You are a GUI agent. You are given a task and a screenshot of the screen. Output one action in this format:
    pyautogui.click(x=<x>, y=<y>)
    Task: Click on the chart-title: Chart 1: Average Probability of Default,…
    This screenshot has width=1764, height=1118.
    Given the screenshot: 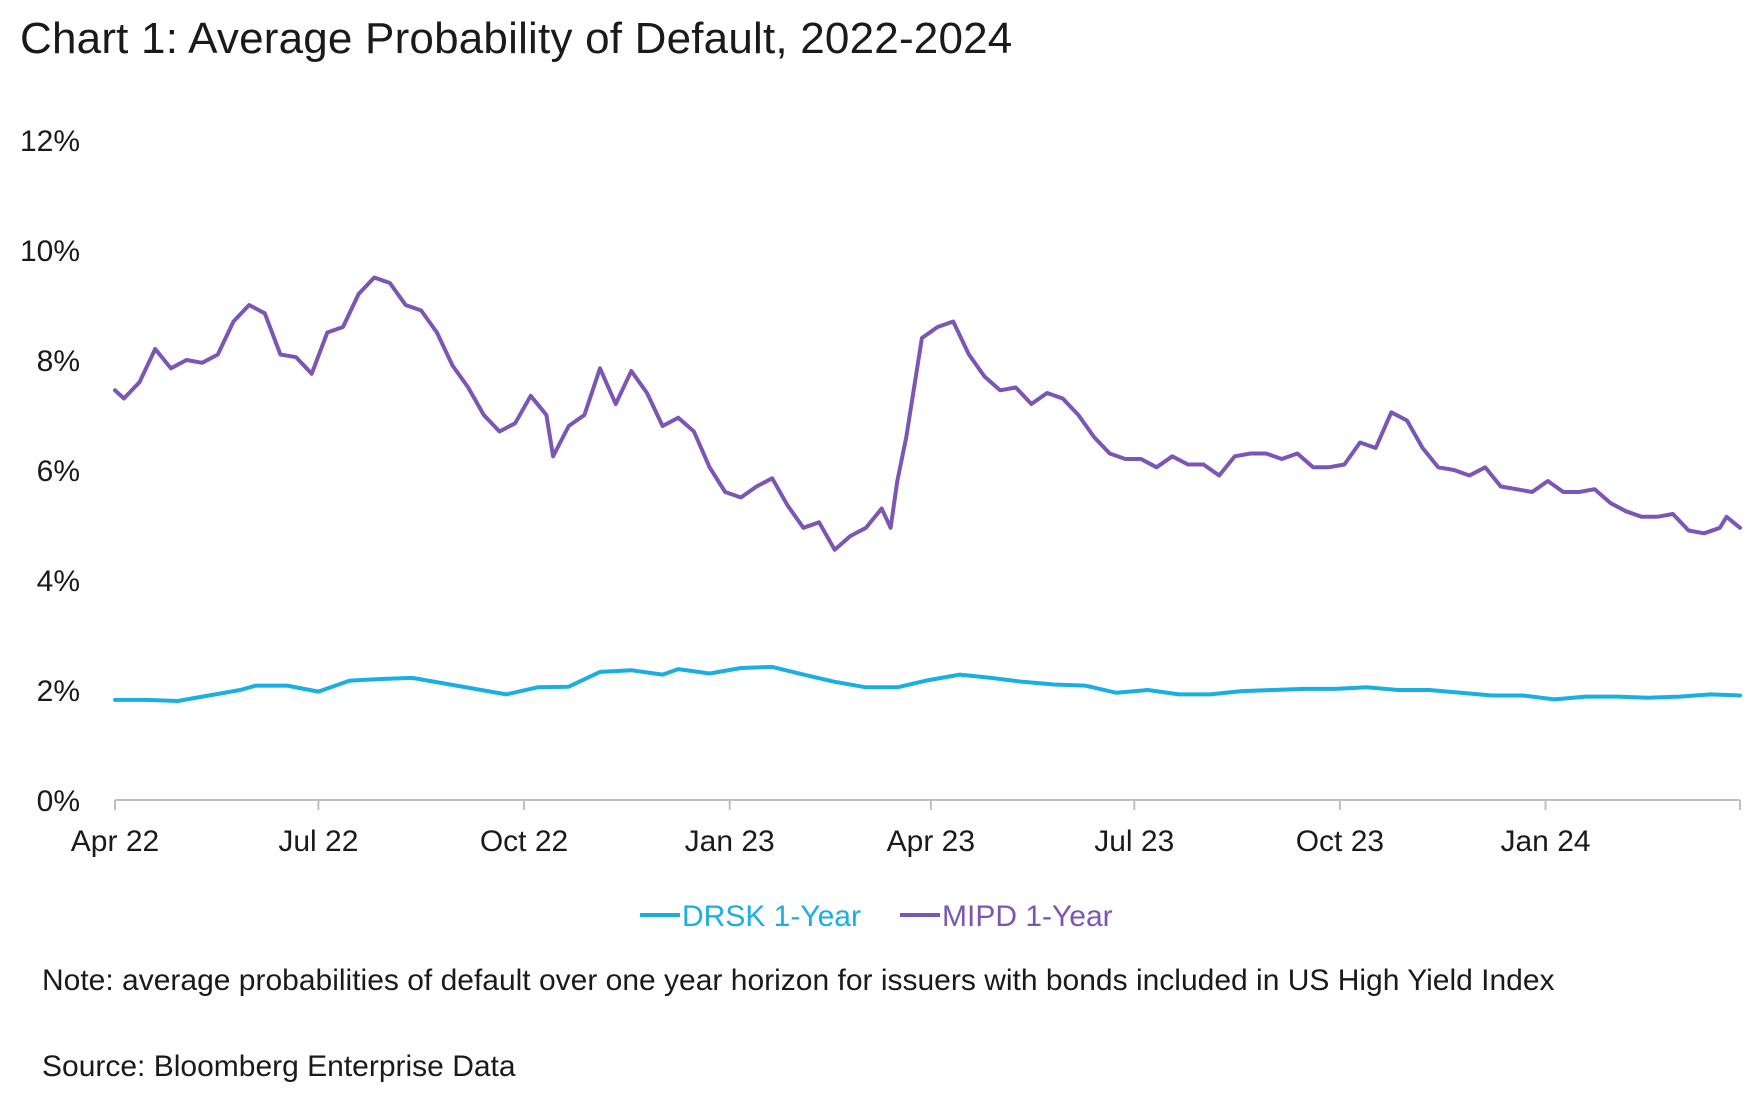 What is the action you would take?
    pyautogui.click(x=516, y=38)
    